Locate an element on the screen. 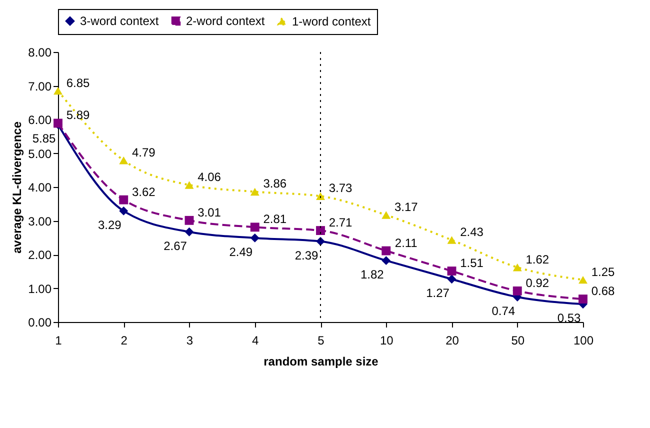 The width and height of the screenshot is (650, 428). data-label: 4.06 is located at coordinates (210, 177).